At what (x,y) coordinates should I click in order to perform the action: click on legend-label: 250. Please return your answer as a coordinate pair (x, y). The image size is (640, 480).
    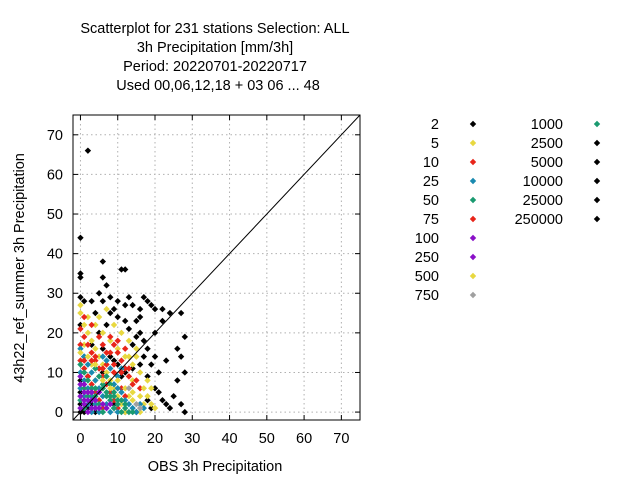
    Looking at the image, I should click on (427, 258).